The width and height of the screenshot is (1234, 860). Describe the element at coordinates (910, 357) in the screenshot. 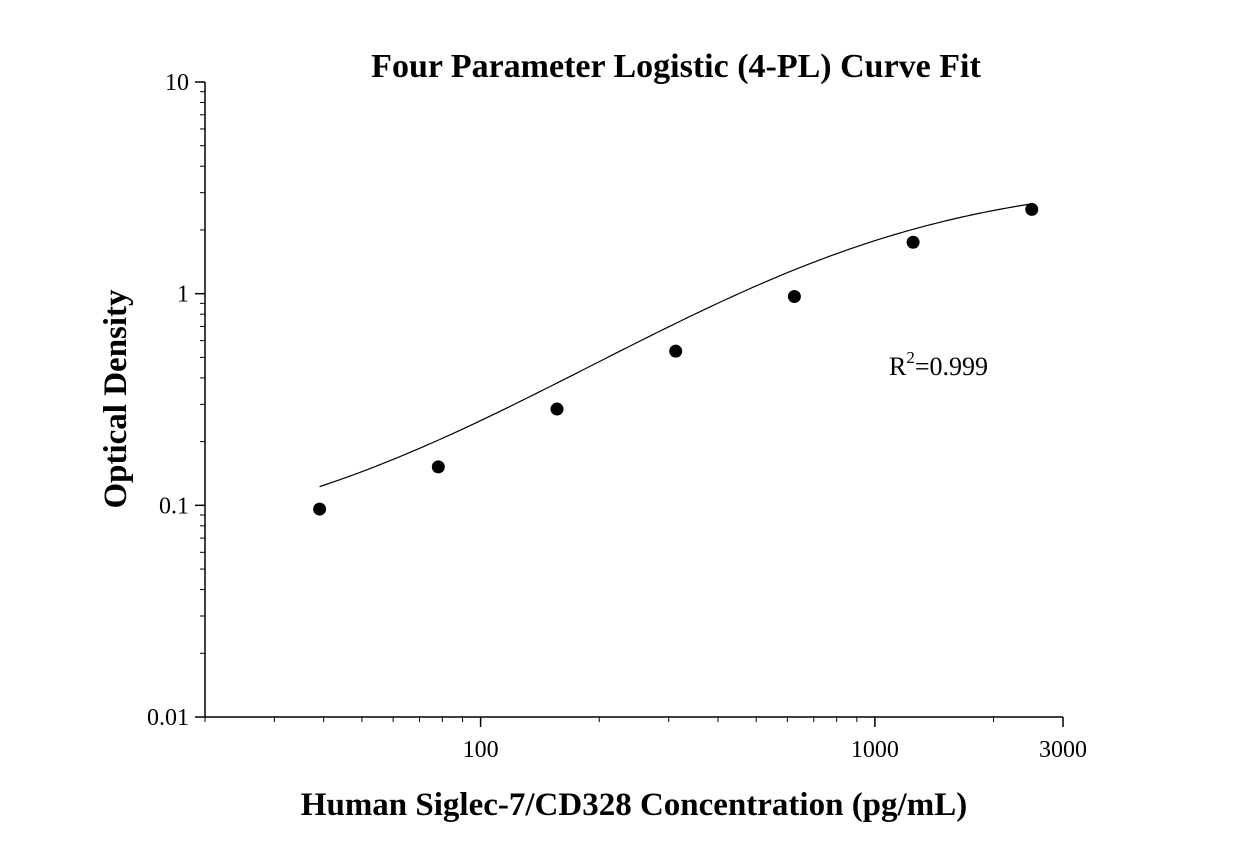

I see `r-squared-sup: 2` at that location.